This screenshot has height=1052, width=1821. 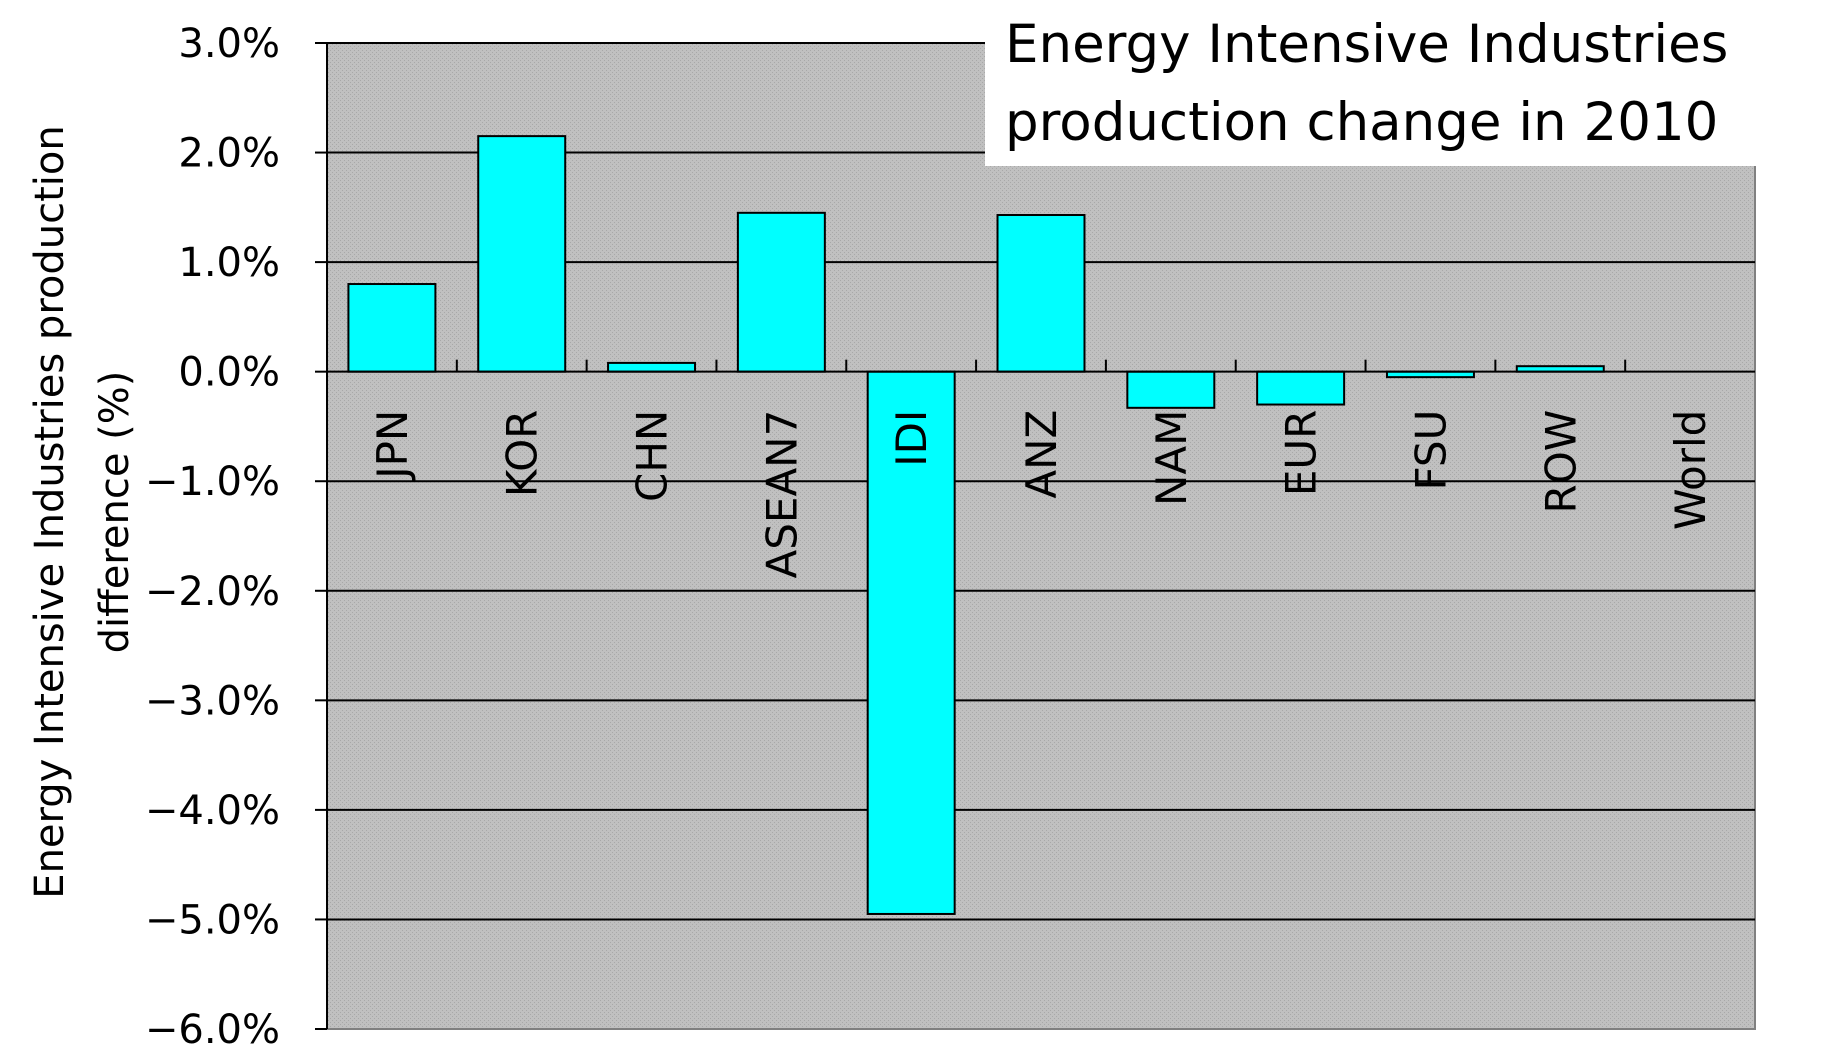 I want to click on y-tick-label: 3.0%, so click(x=229, y=44).